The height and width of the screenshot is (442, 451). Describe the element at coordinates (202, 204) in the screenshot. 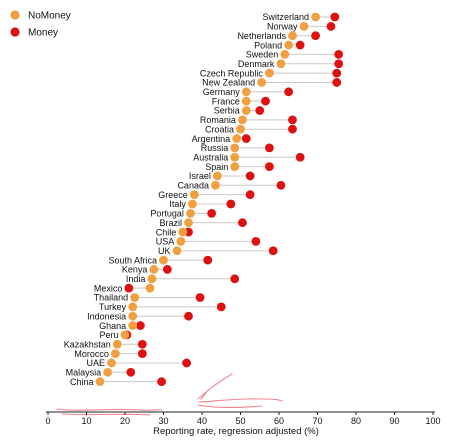

I see `row-italy: Italy` at that location.